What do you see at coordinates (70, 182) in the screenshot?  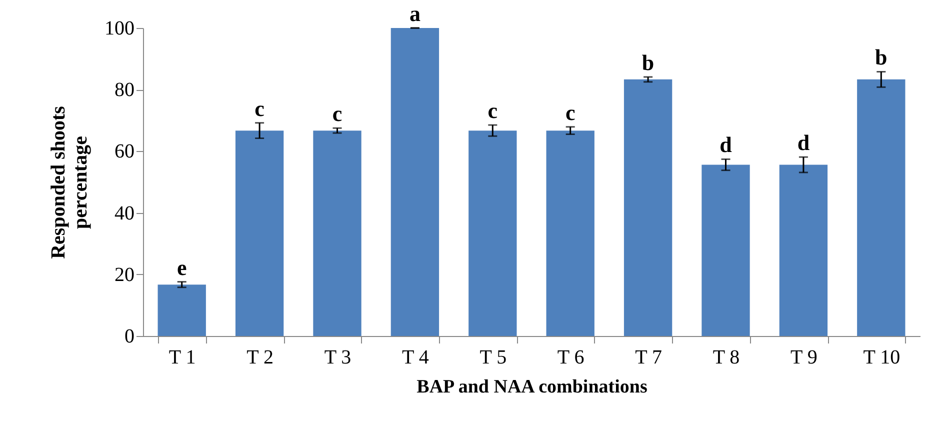 I see `y-axis-title: Responded shoots percentage` at bounding box center [70, 182].